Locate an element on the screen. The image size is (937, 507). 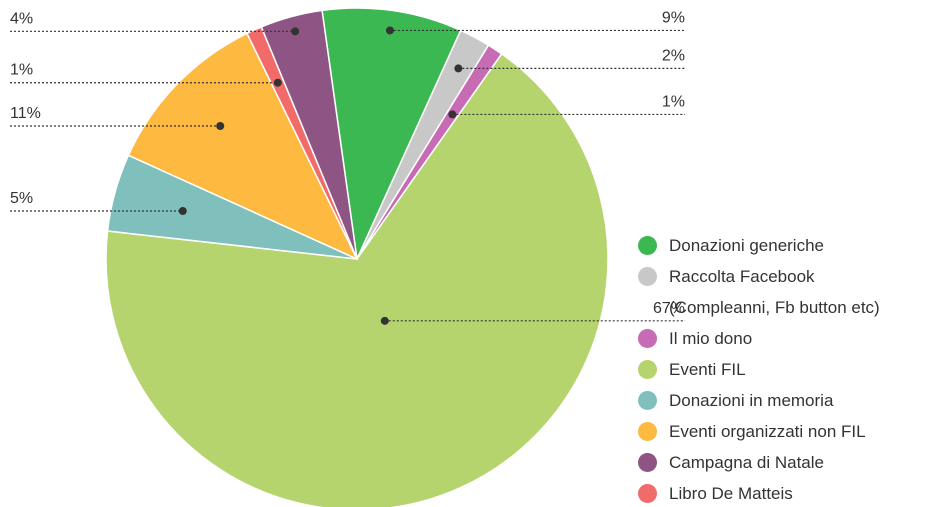
legend-item: Donazioni generiche is located at coordinates (759, 245).